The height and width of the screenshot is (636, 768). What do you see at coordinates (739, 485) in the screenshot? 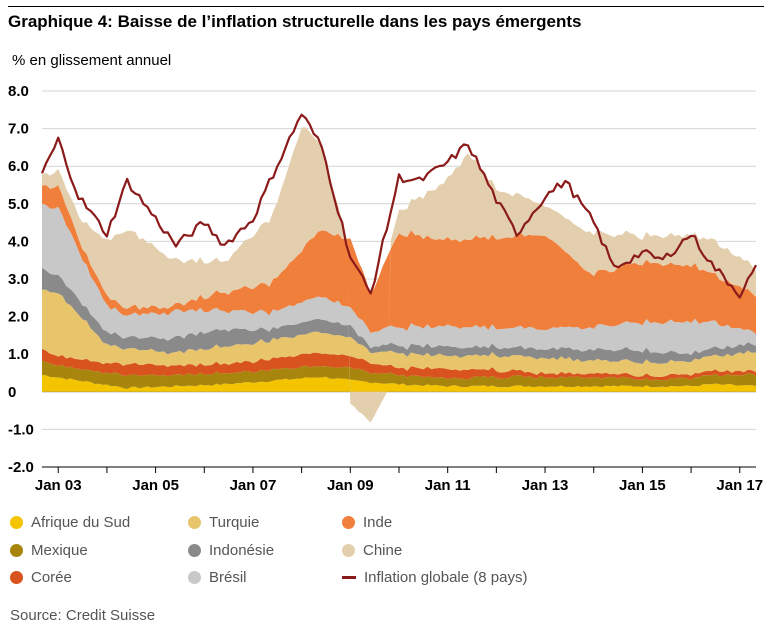
I see `x-tick-label: Jan 17` at bounding box center [739, 485].